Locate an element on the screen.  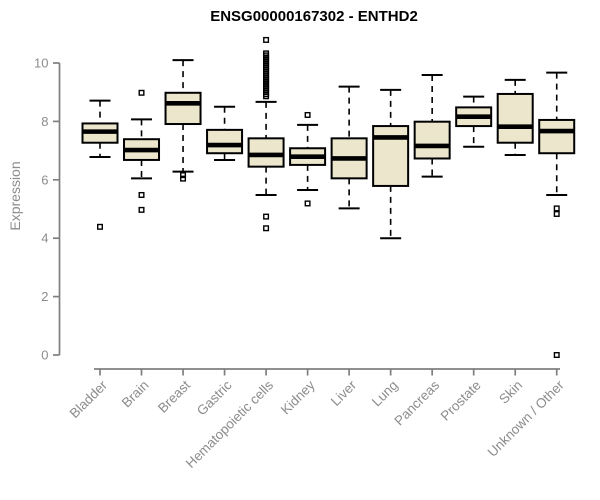
x-tick-label: Skin is located at coordinates (510, 392).